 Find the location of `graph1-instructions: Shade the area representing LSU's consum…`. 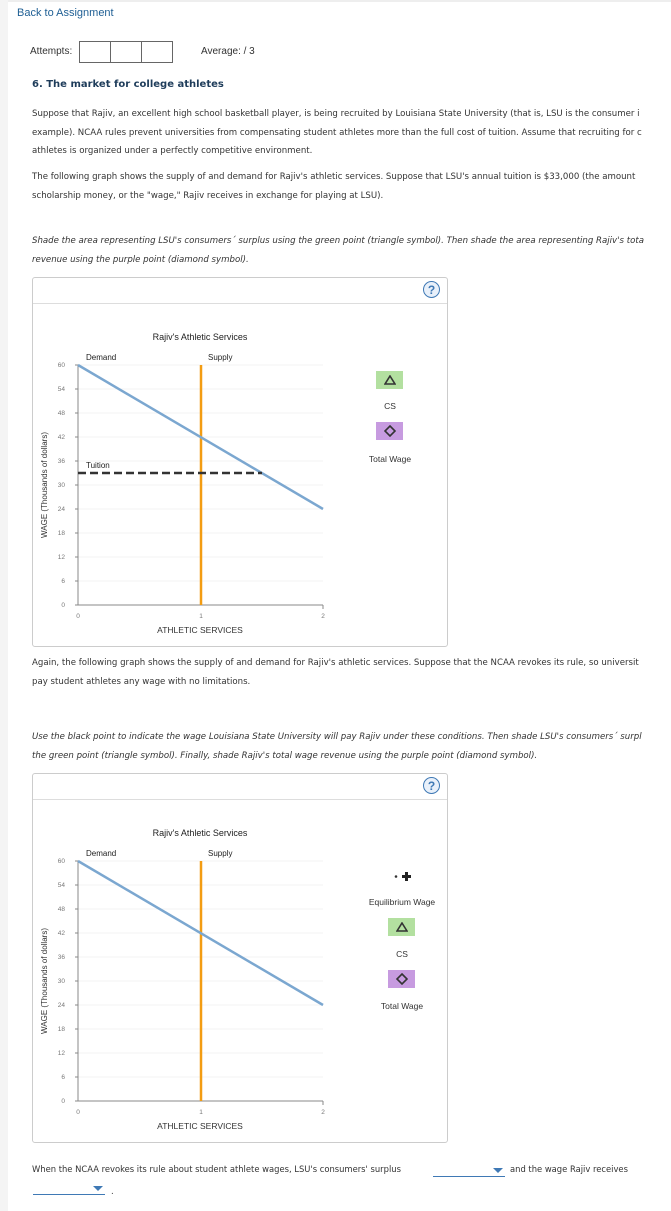

graph1-instructions: Shade the area representing LSU's consum… is located at coordinates (338, 250).